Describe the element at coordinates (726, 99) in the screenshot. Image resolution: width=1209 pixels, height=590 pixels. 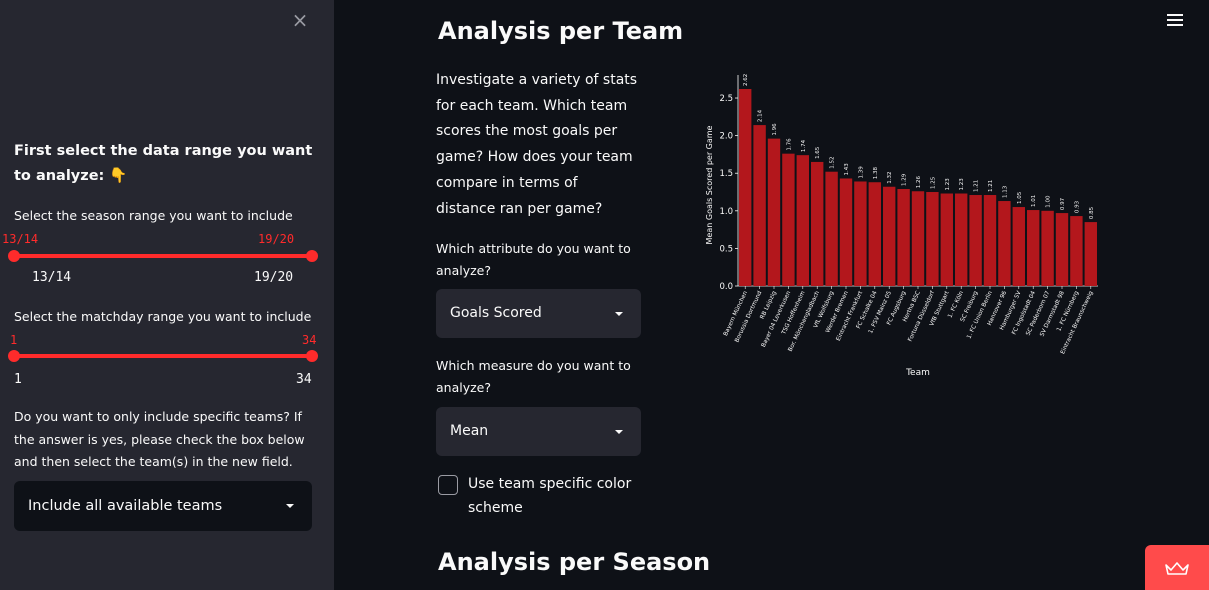
I see `chart-ytick-label: 2.5` at that location.